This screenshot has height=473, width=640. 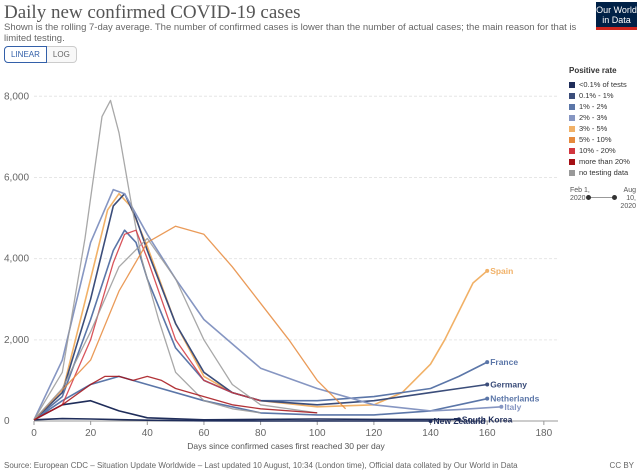 I want to click on legend-label: 5% - 10%, so click(x=595, y=139).